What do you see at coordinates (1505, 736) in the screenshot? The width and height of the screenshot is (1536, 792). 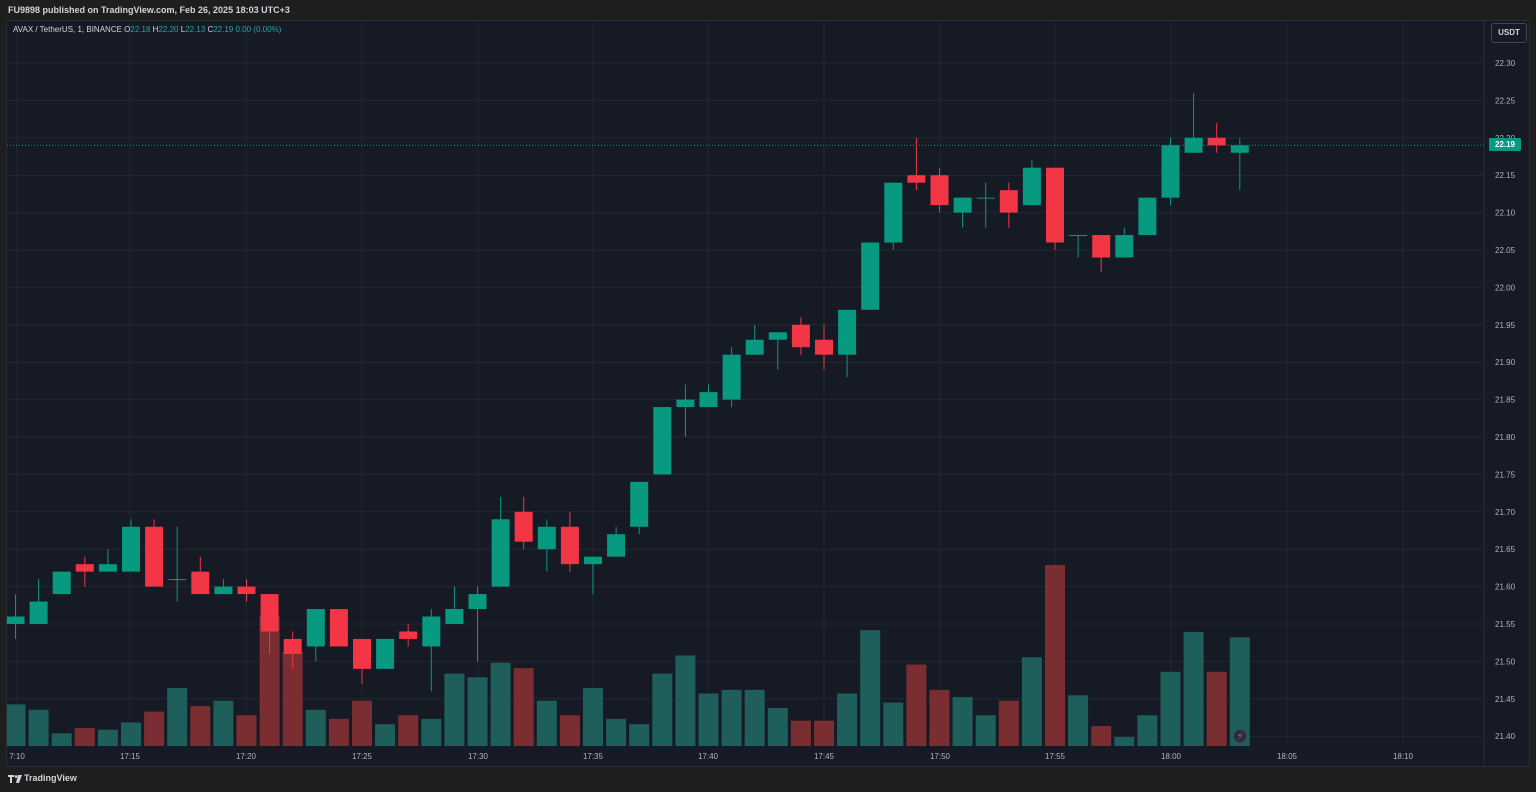 I see `y-tick-label: 21.40` at bounding box center [1505, 736].